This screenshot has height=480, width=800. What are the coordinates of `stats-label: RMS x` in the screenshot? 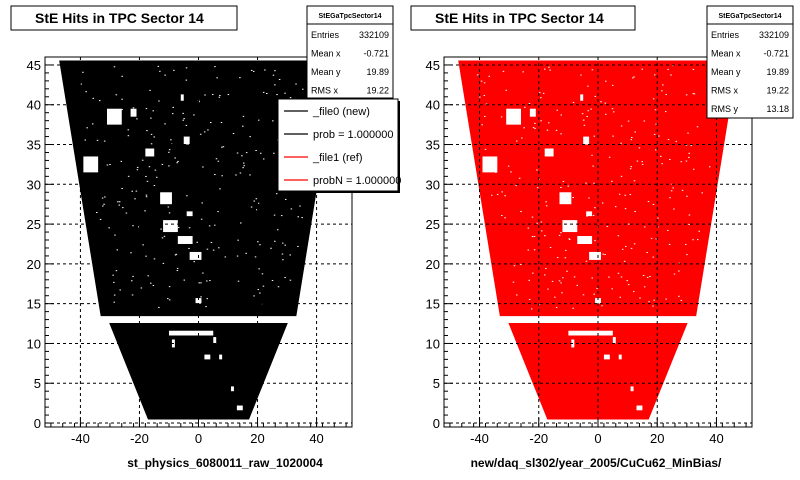 It's located at (725, 91).